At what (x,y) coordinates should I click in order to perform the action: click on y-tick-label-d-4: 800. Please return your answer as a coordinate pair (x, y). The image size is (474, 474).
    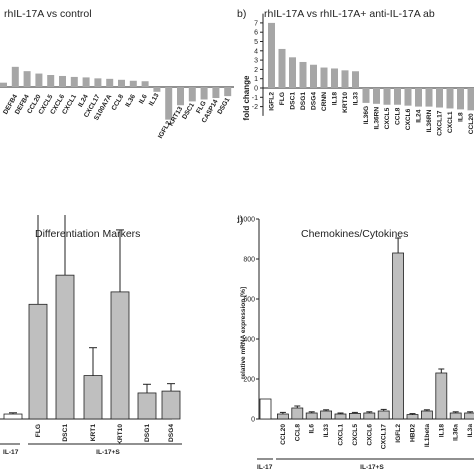
    Looking at the image, I should click on (249, 260).